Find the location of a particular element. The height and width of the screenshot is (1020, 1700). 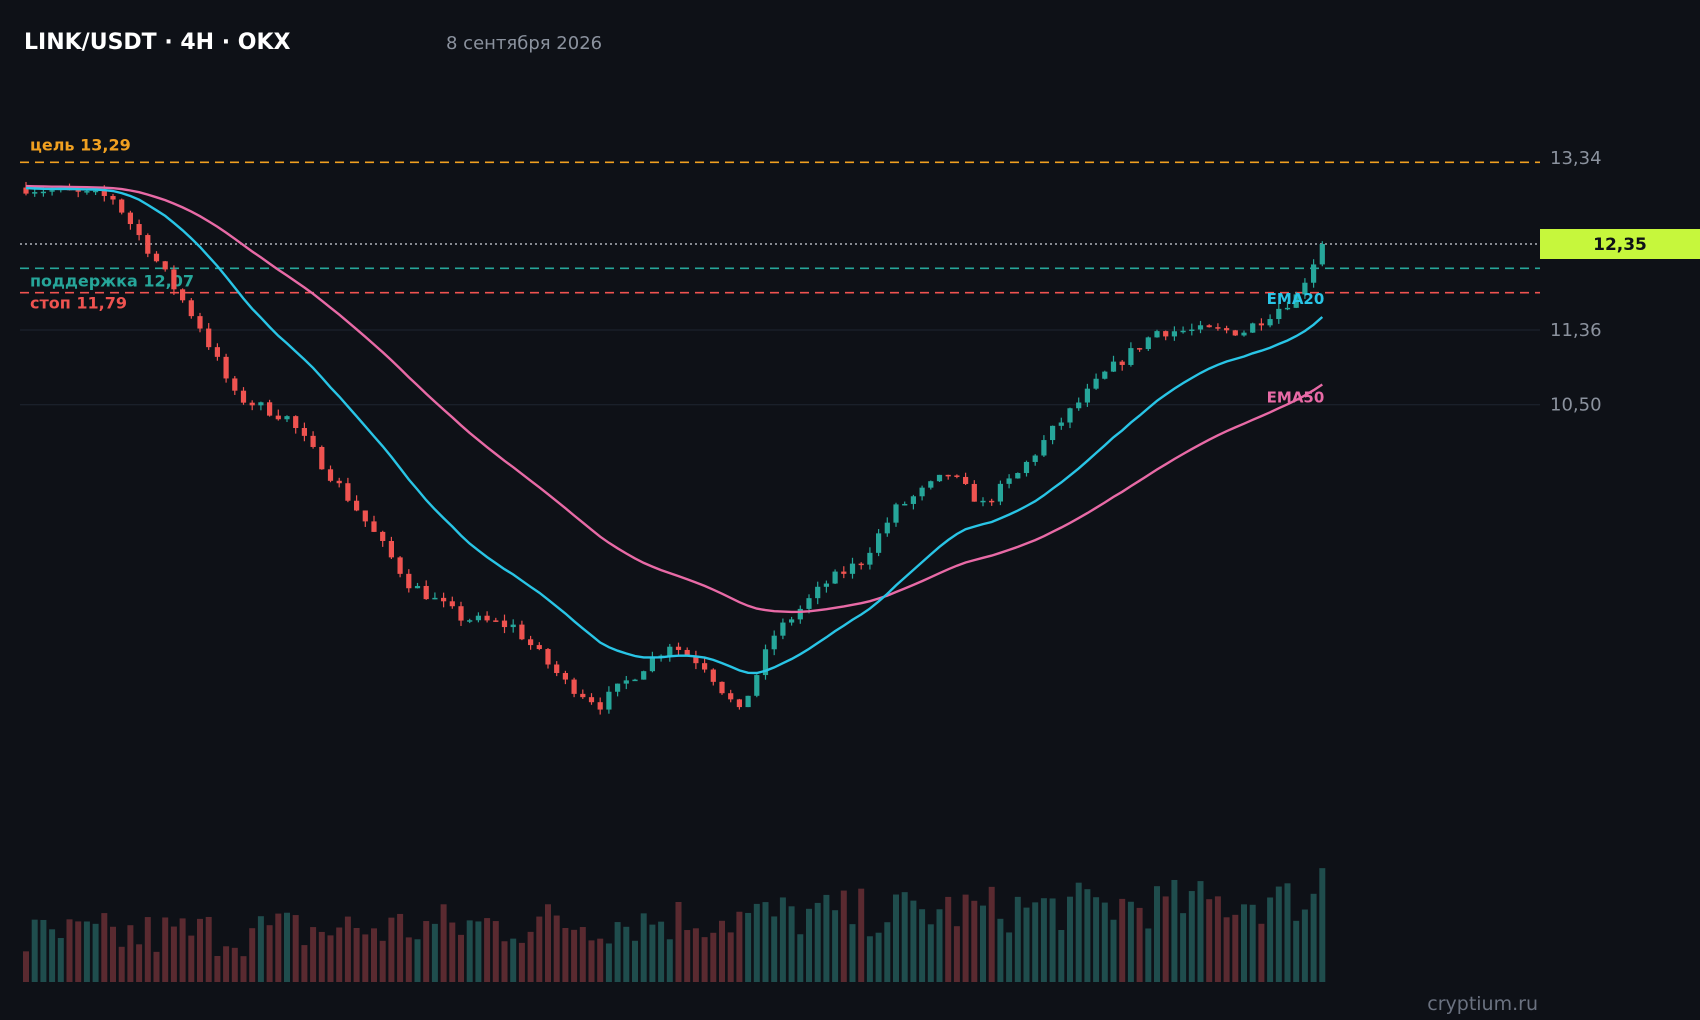

stop-level-label: стоп 11,79 is located at coordinates (78, 303).